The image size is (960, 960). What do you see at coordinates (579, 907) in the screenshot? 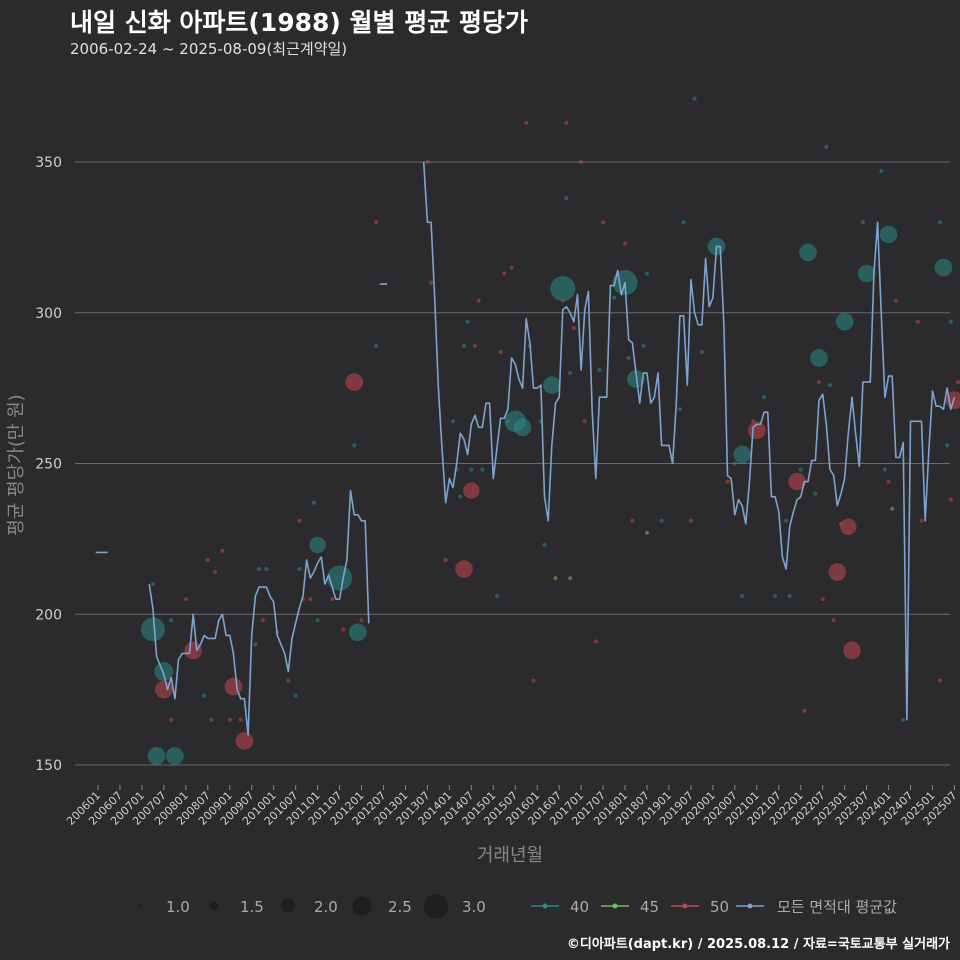
I see `legend-label-40: 40` at bounding box center [579, 907].